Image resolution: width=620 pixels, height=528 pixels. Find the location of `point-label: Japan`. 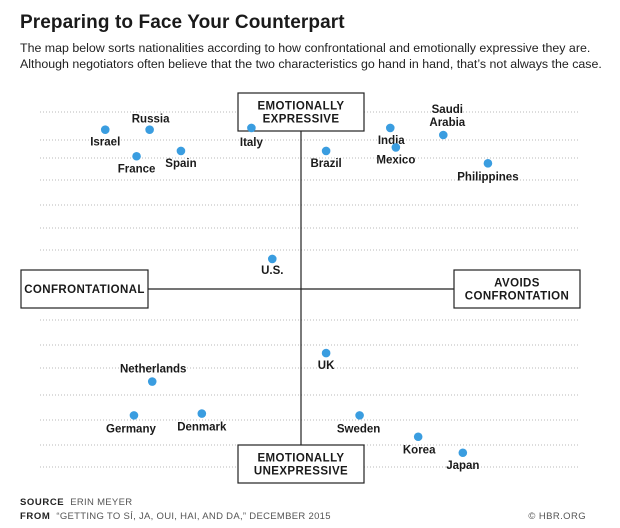

point-label: Japan is located at coordinates (462, 466).